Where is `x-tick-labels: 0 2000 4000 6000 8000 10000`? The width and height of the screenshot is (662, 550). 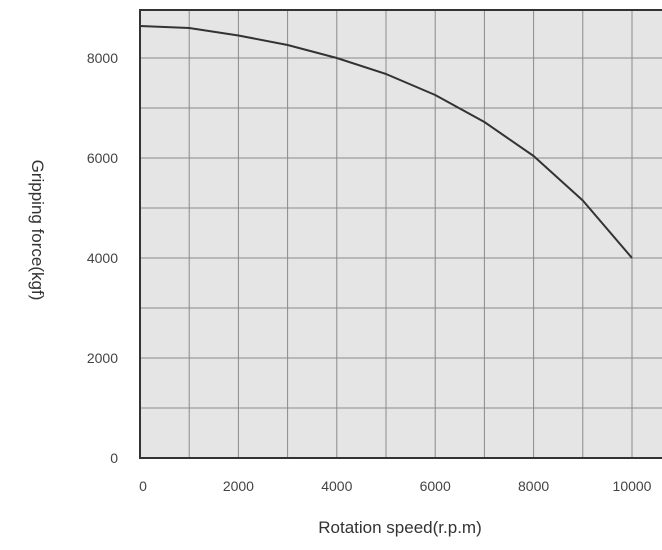 x-tick-labels: 0 2000 4000 6000 8000 10000 is located at coordinates (395, 486).